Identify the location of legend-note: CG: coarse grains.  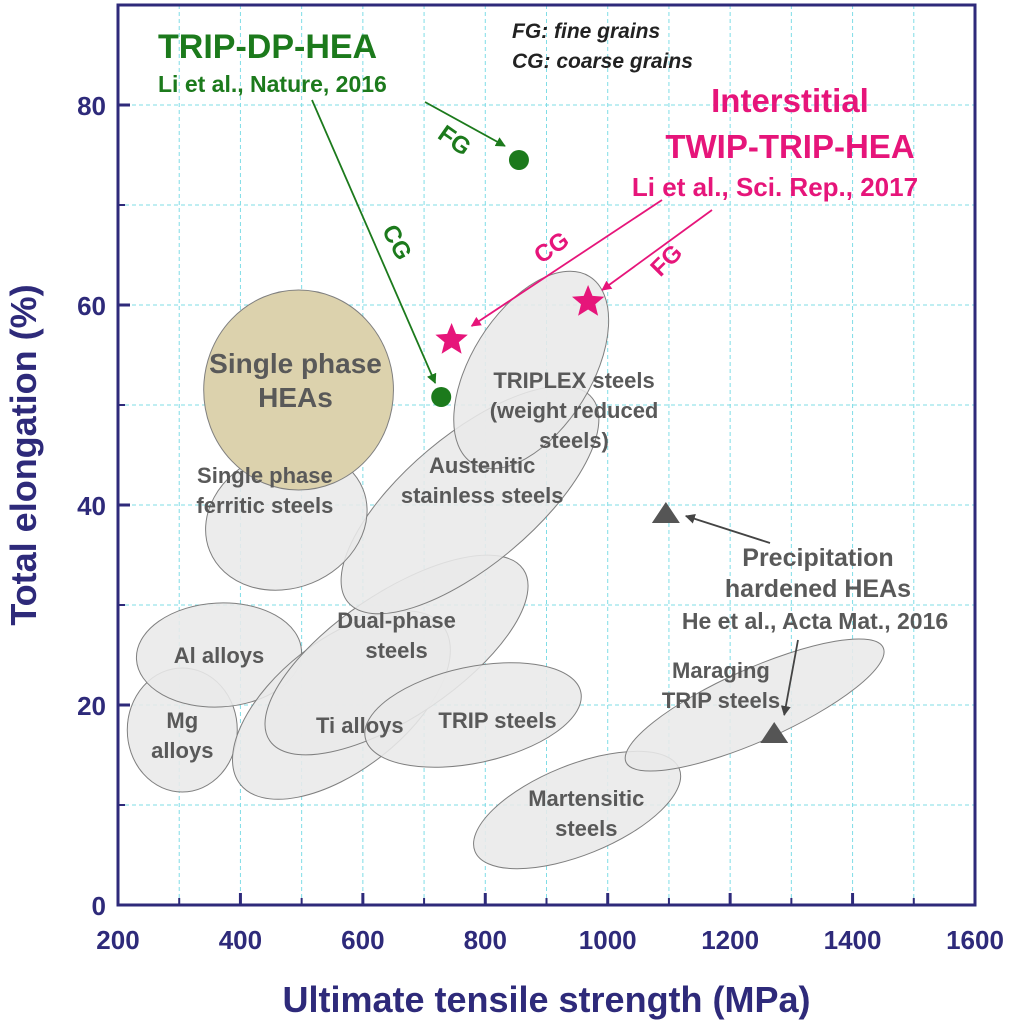
(602, 61).